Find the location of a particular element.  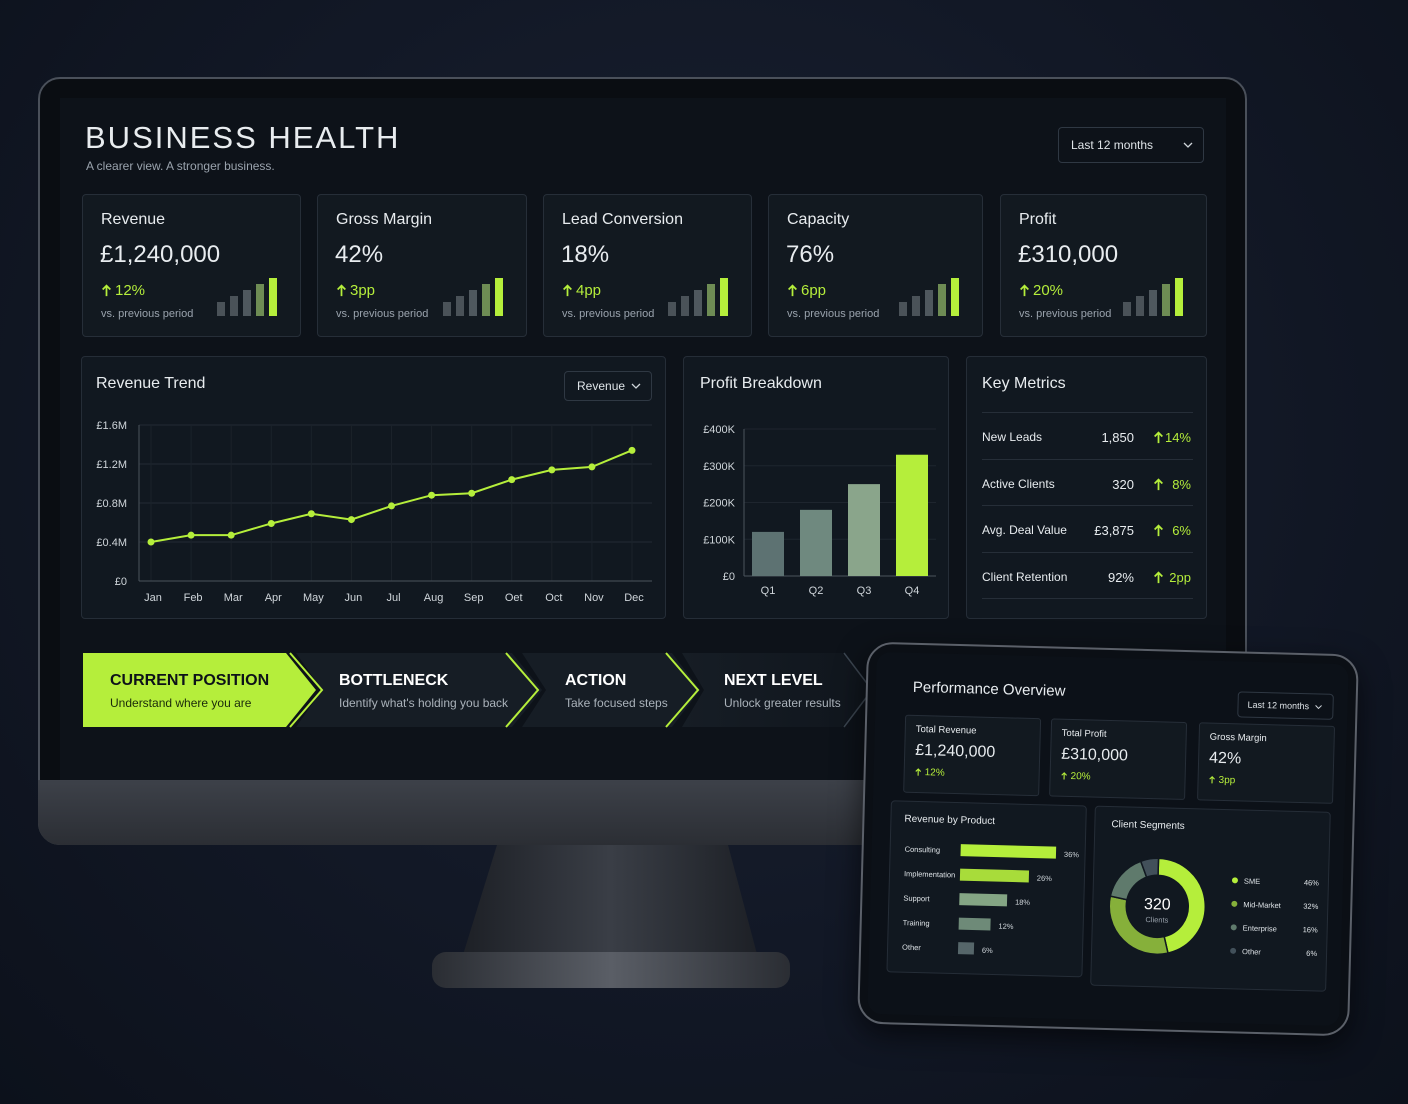

tablet-period-dropdown: Last 12 months is located at coordinates (1285, 705).